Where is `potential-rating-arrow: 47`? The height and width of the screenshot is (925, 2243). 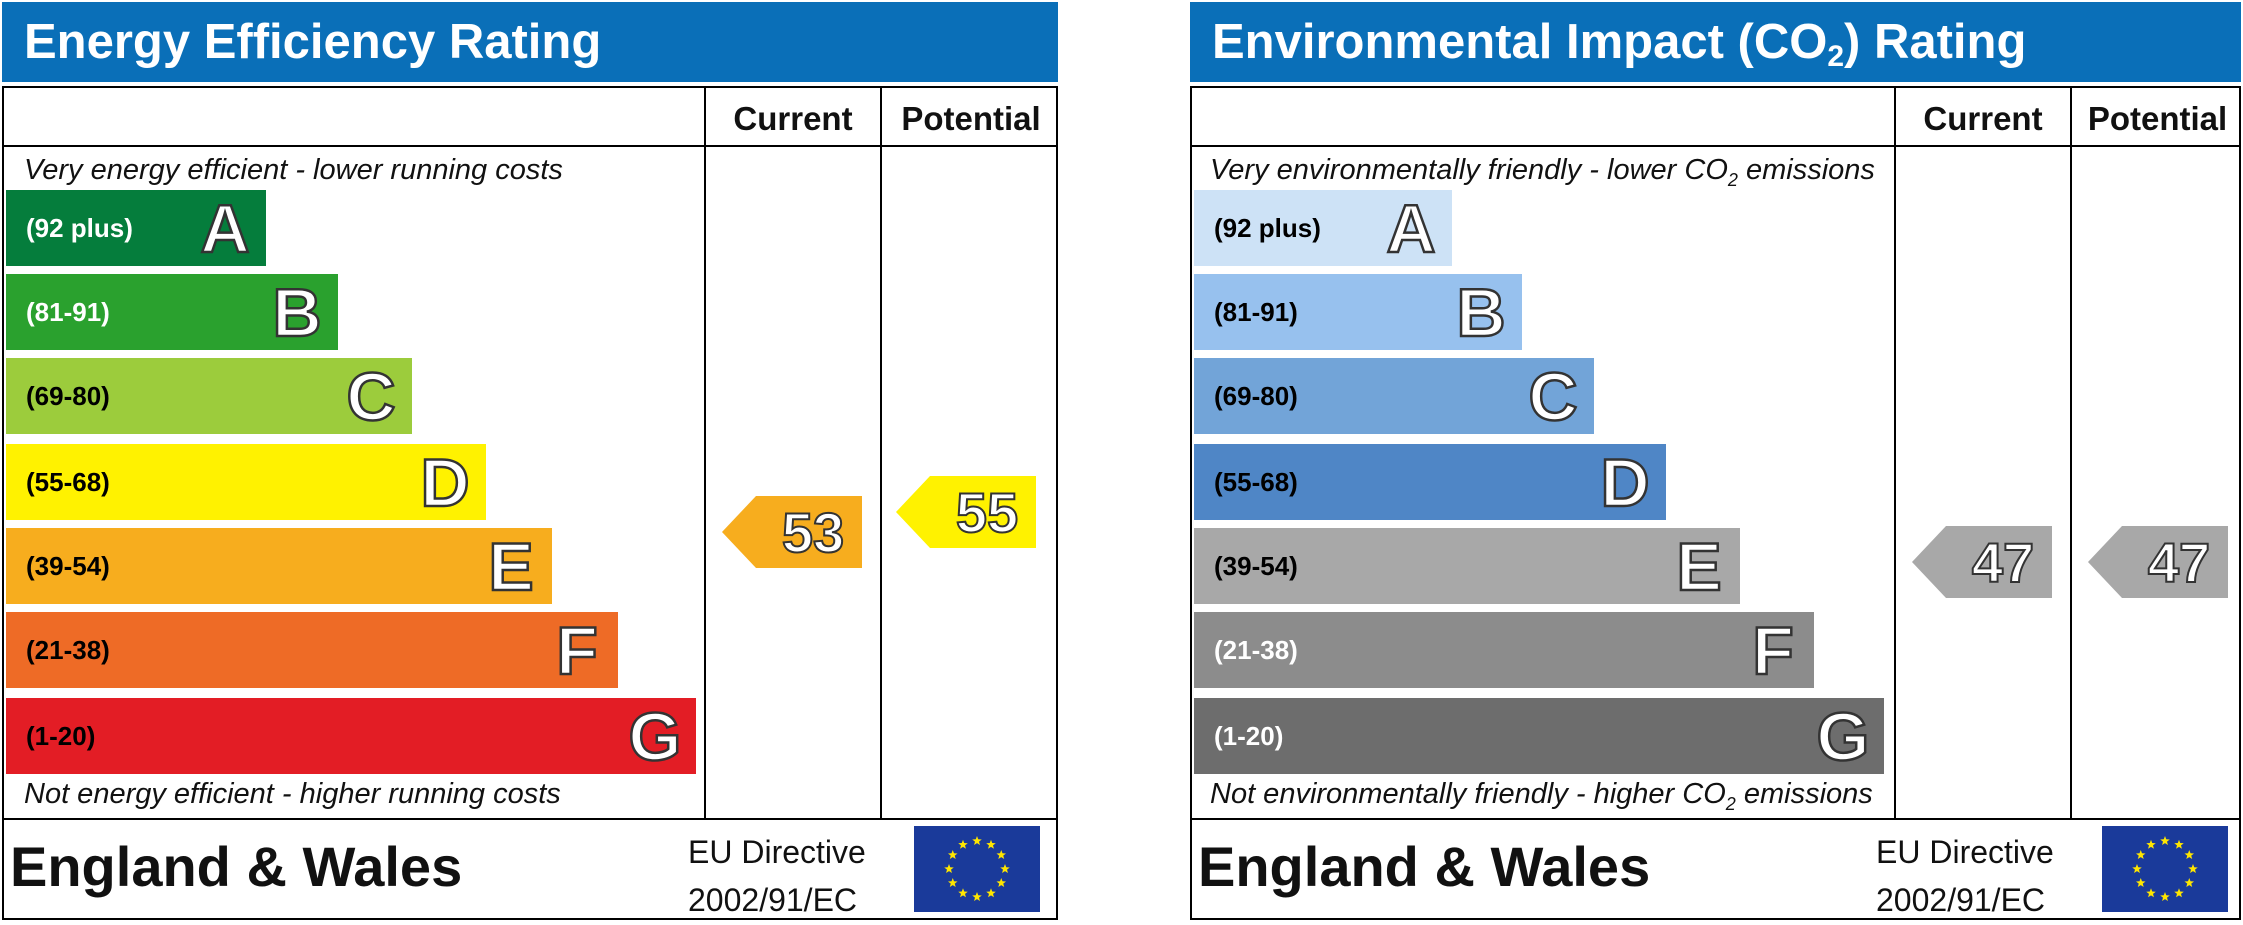 potential-rating-arrow: 47 is located at coordinates (2158, 562).